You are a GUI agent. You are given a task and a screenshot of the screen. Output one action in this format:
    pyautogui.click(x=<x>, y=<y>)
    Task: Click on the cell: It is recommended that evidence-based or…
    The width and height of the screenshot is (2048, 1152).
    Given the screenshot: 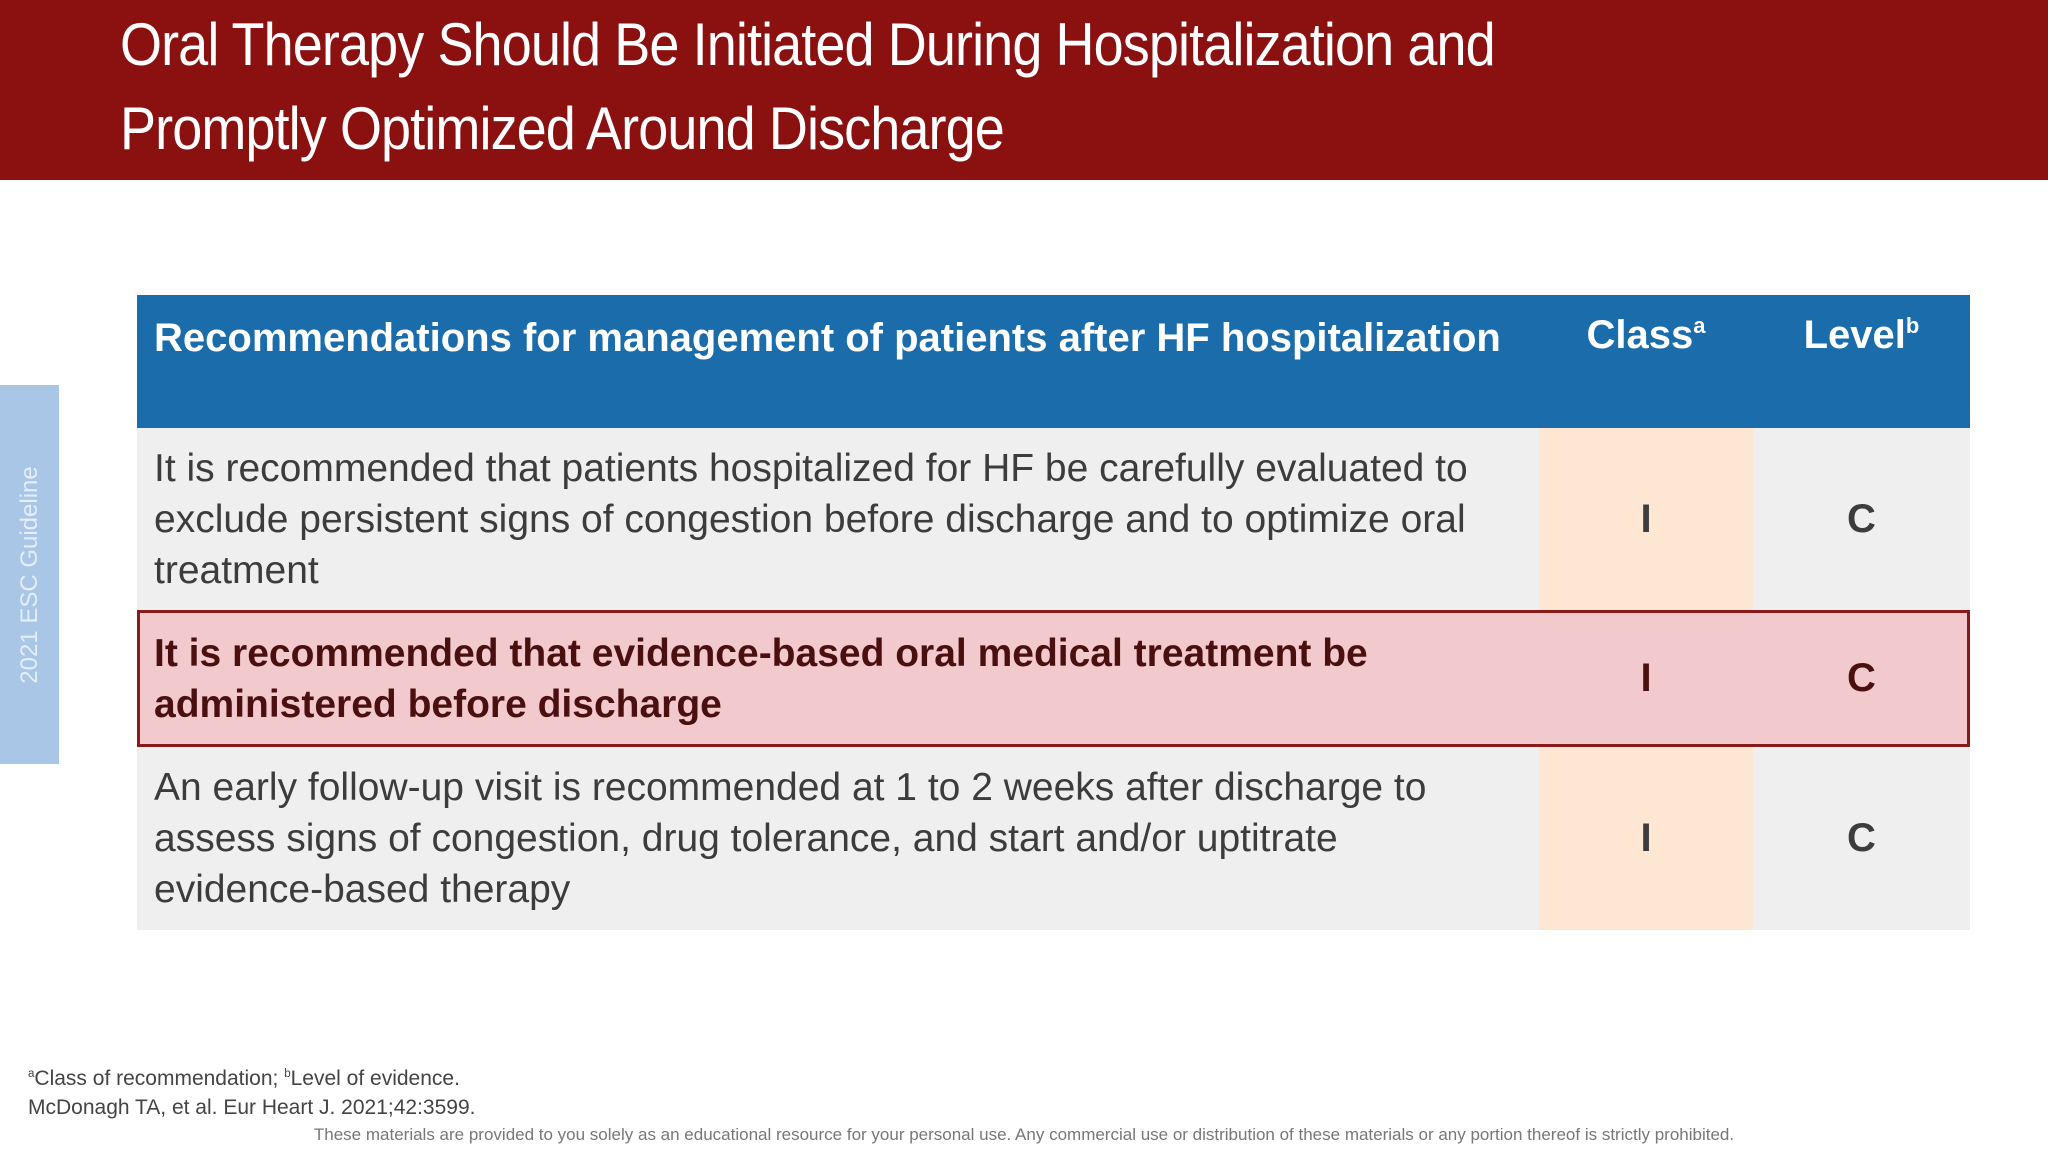 What is the action you would take?
    pyautogui.click(x=761, y=678)
    